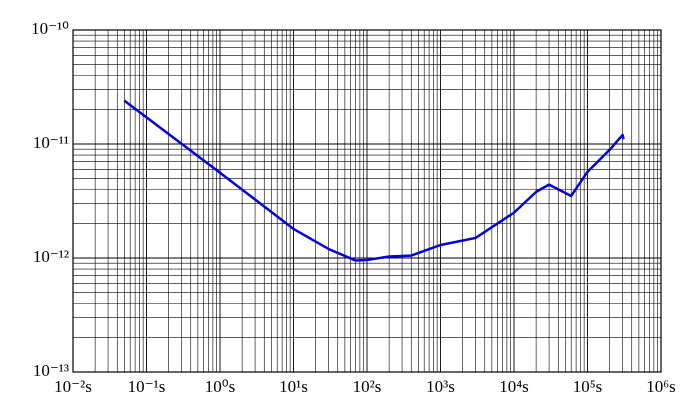 The width and height of the screenshot is (700, 420). I want to click on x-tick-label: 10¹s, so click(293, 386).